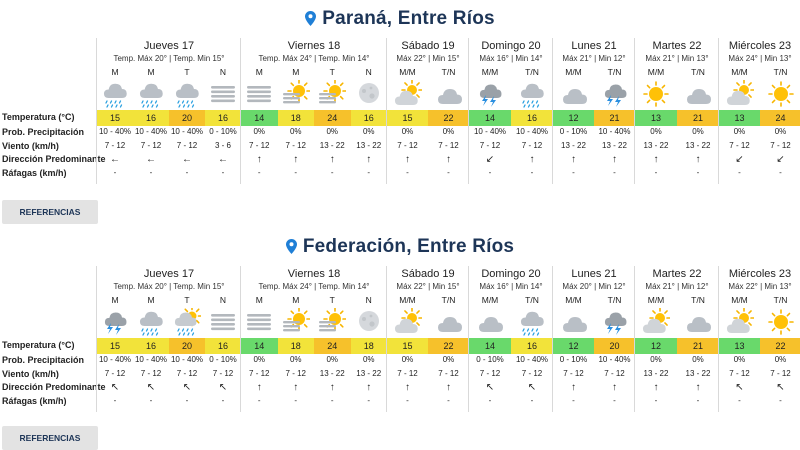 The height and width of the screenshot is (450, 800). Describe the element at coordinates (187, 111) in the screenshot. I see `period-column: T 20 10 - 40% 7 - 12 ← -` at that location.